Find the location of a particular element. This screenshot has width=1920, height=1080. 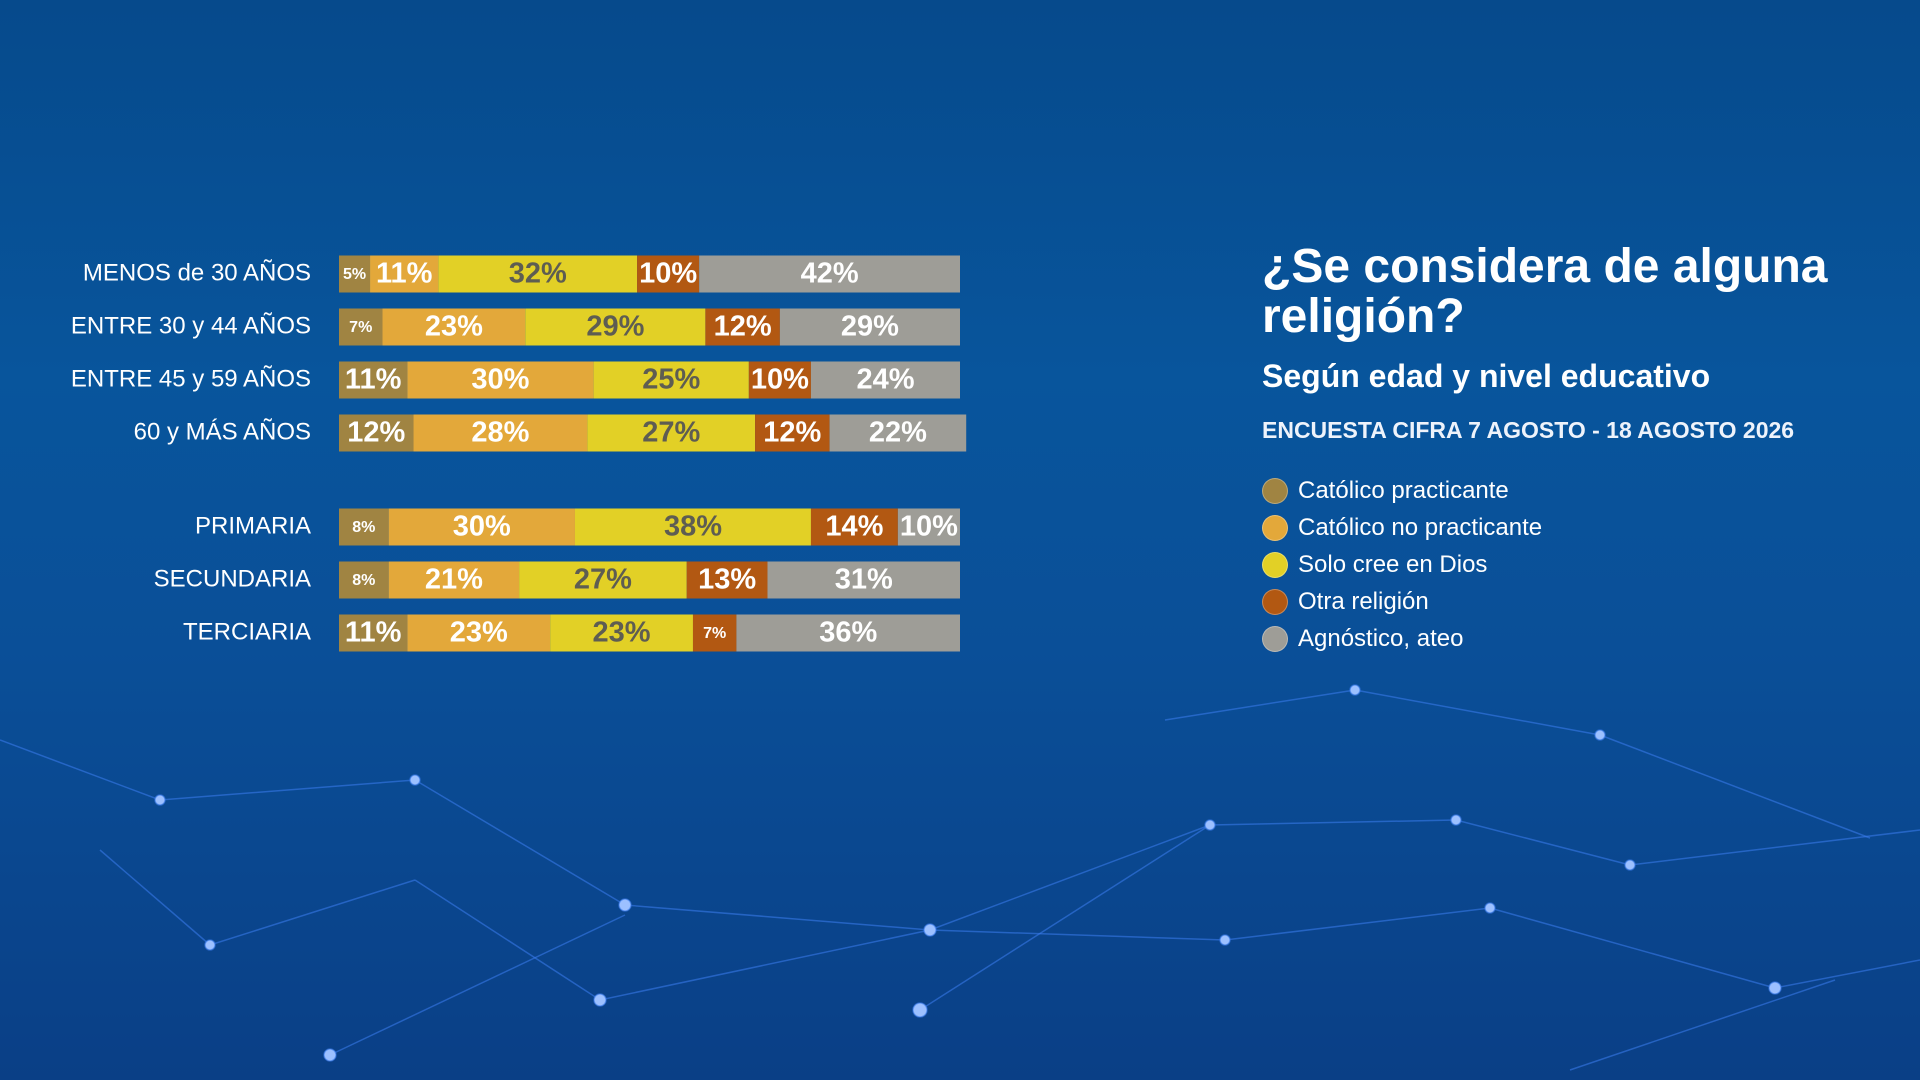

data-label: 38% is located at coordinates (693, 527).